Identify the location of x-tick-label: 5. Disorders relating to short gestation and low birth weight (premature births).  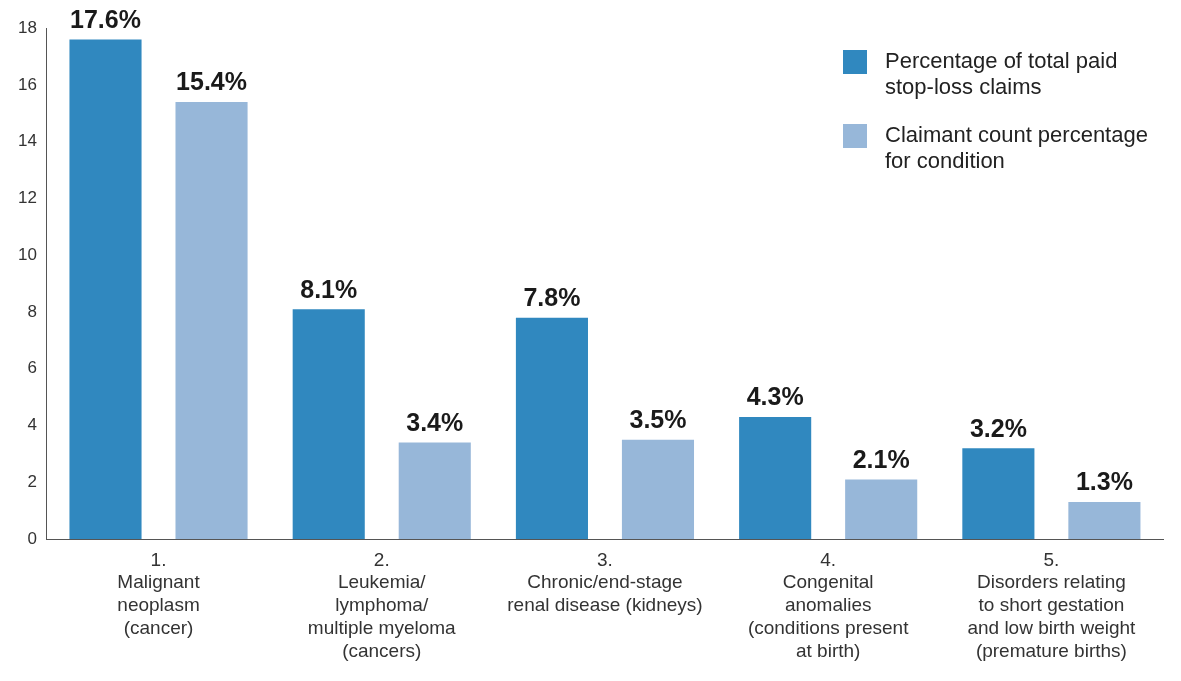
(1052, 604).